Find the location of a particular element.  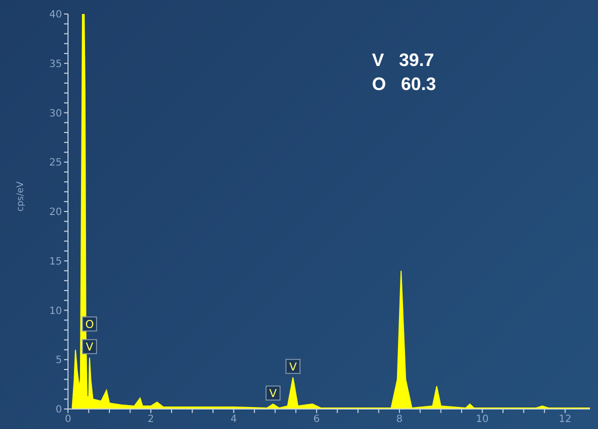

x-tick-label: 0 is located at coordinates (68, 420).